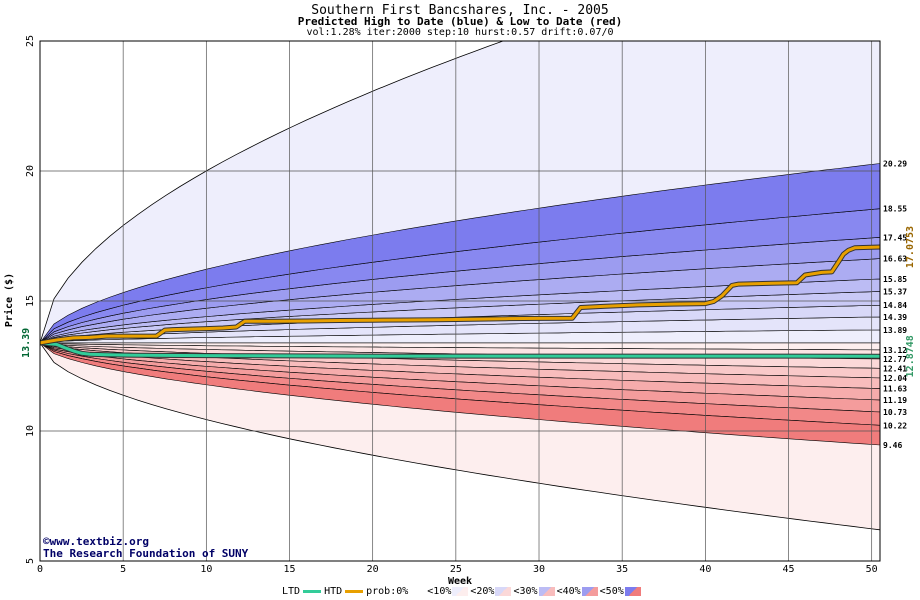 The image size is (920, 600). I want to click on watermark-url: ©www.textbiz.org, so click(96, 541).